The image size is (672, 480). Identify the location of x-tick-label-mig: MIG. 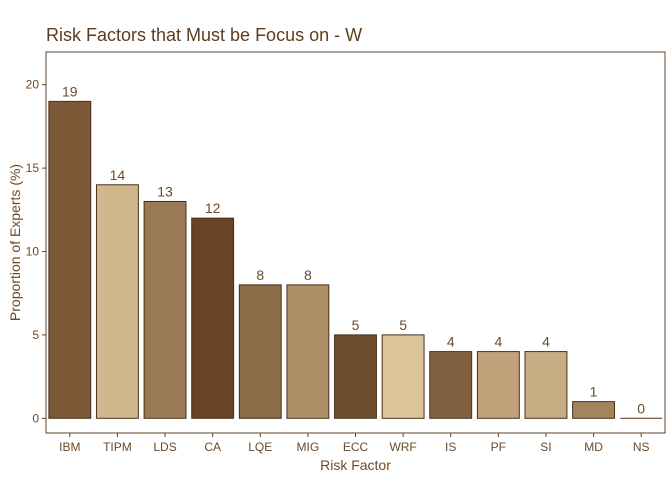
(308, 447).